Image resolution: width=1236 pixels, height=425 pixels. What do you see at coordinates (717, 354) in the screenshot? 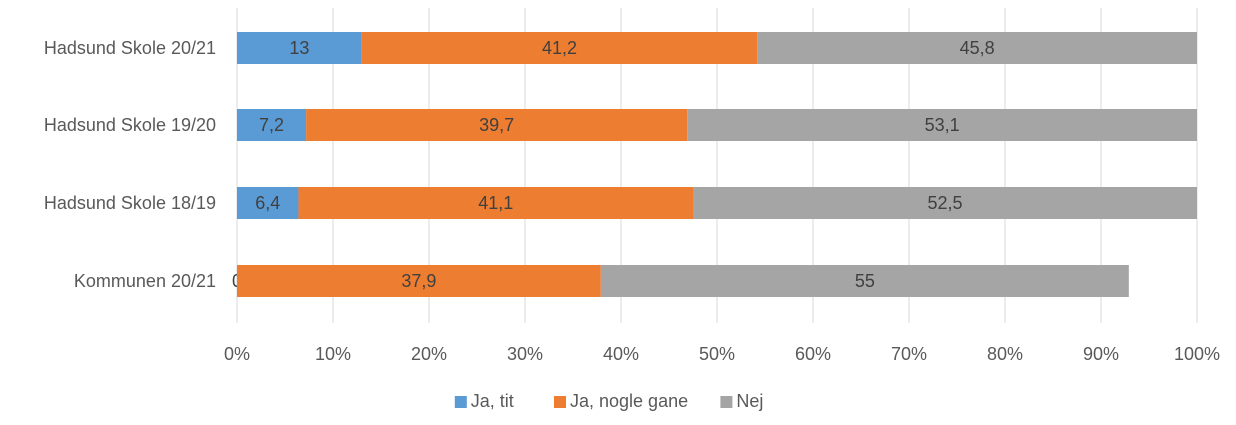
I see `x-tick-label: 50%` at bounding box center [717, 354].